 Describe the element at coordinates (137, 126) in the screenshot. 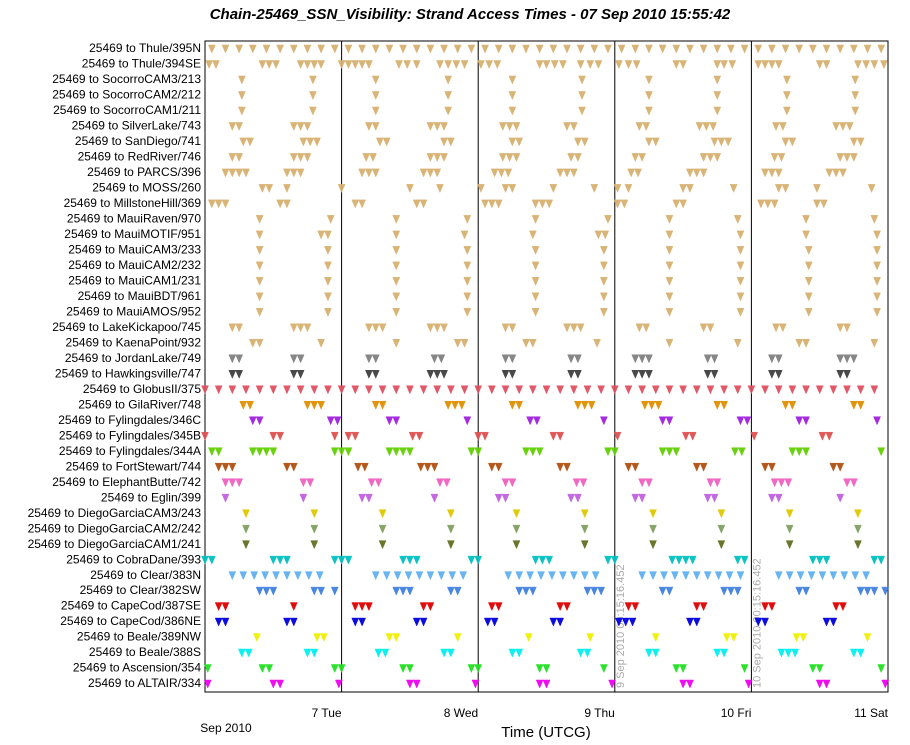

I see `row-label: 25469 to SilverLake/743` at that location.